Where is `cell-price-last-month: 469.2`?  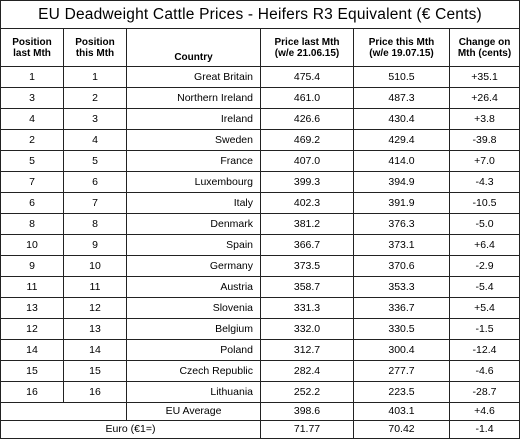
cell-price-last-month: 469.2 is located at coordinates (307, 140).